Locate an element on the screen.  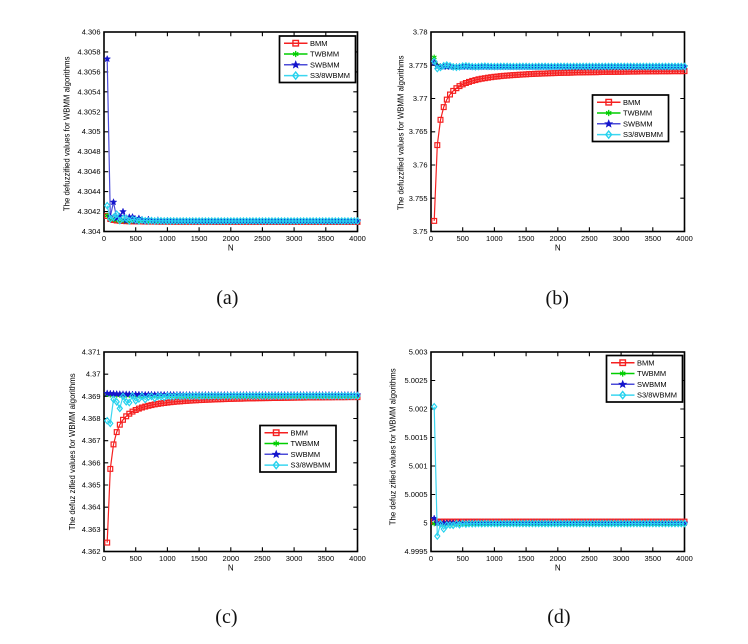
svg-text: 4.368 is located at coordinates (91, 418).